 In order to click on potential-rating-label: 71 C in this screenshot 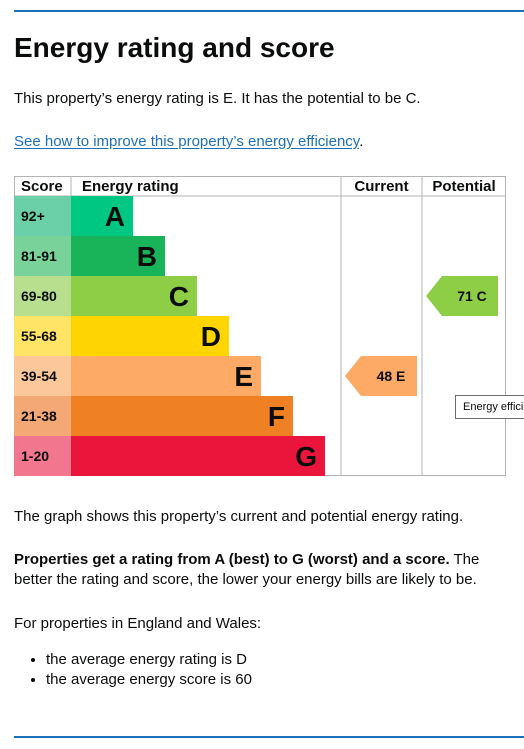, I will do `click(472, 296)`.